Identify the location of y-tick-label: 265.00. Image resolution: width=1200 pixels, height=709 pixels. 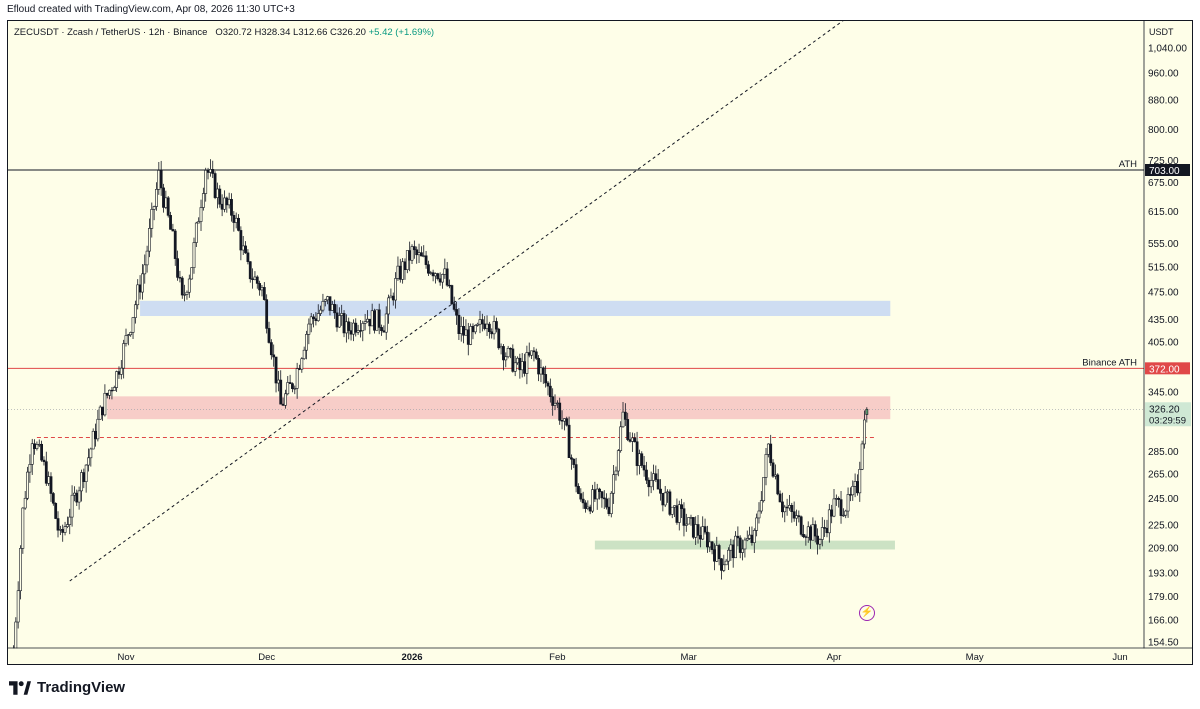
(1163, 475).